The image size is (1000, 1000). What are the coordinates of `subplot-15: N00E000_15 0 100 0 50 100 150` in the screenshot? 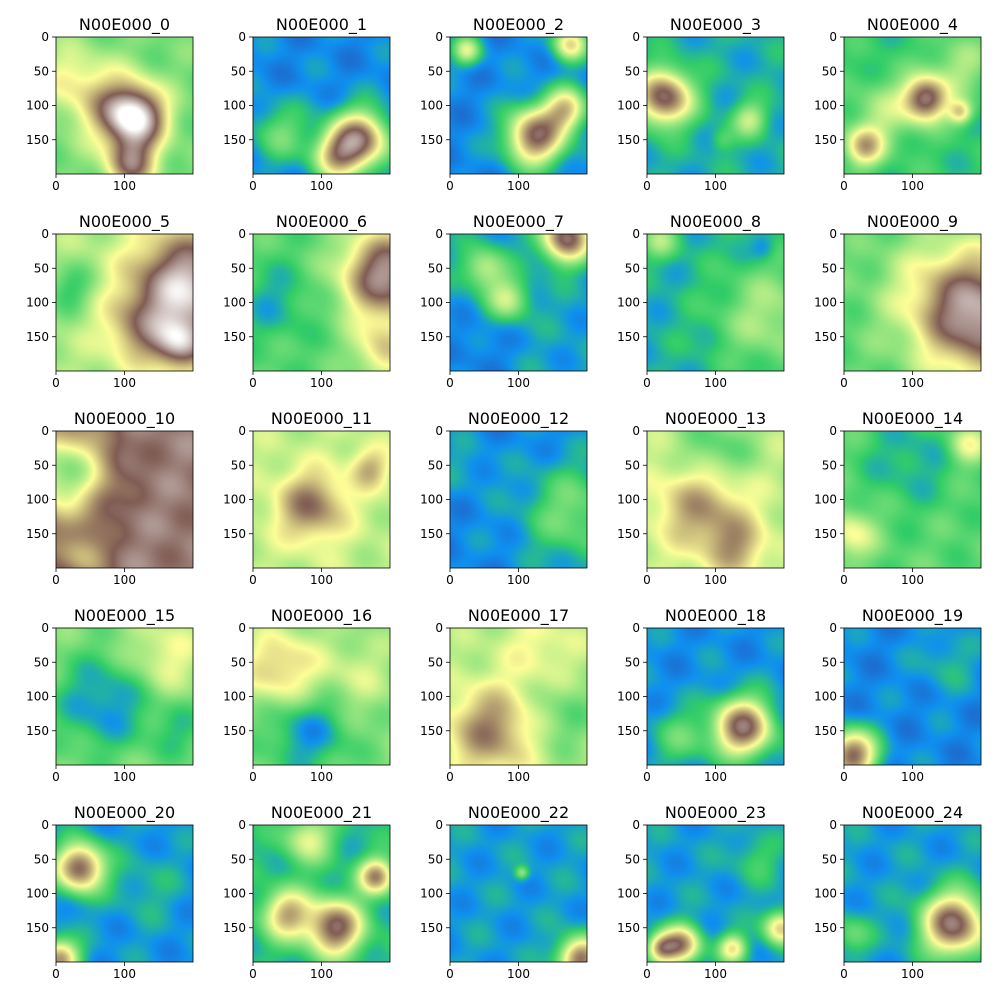 It's located at (110, 695).